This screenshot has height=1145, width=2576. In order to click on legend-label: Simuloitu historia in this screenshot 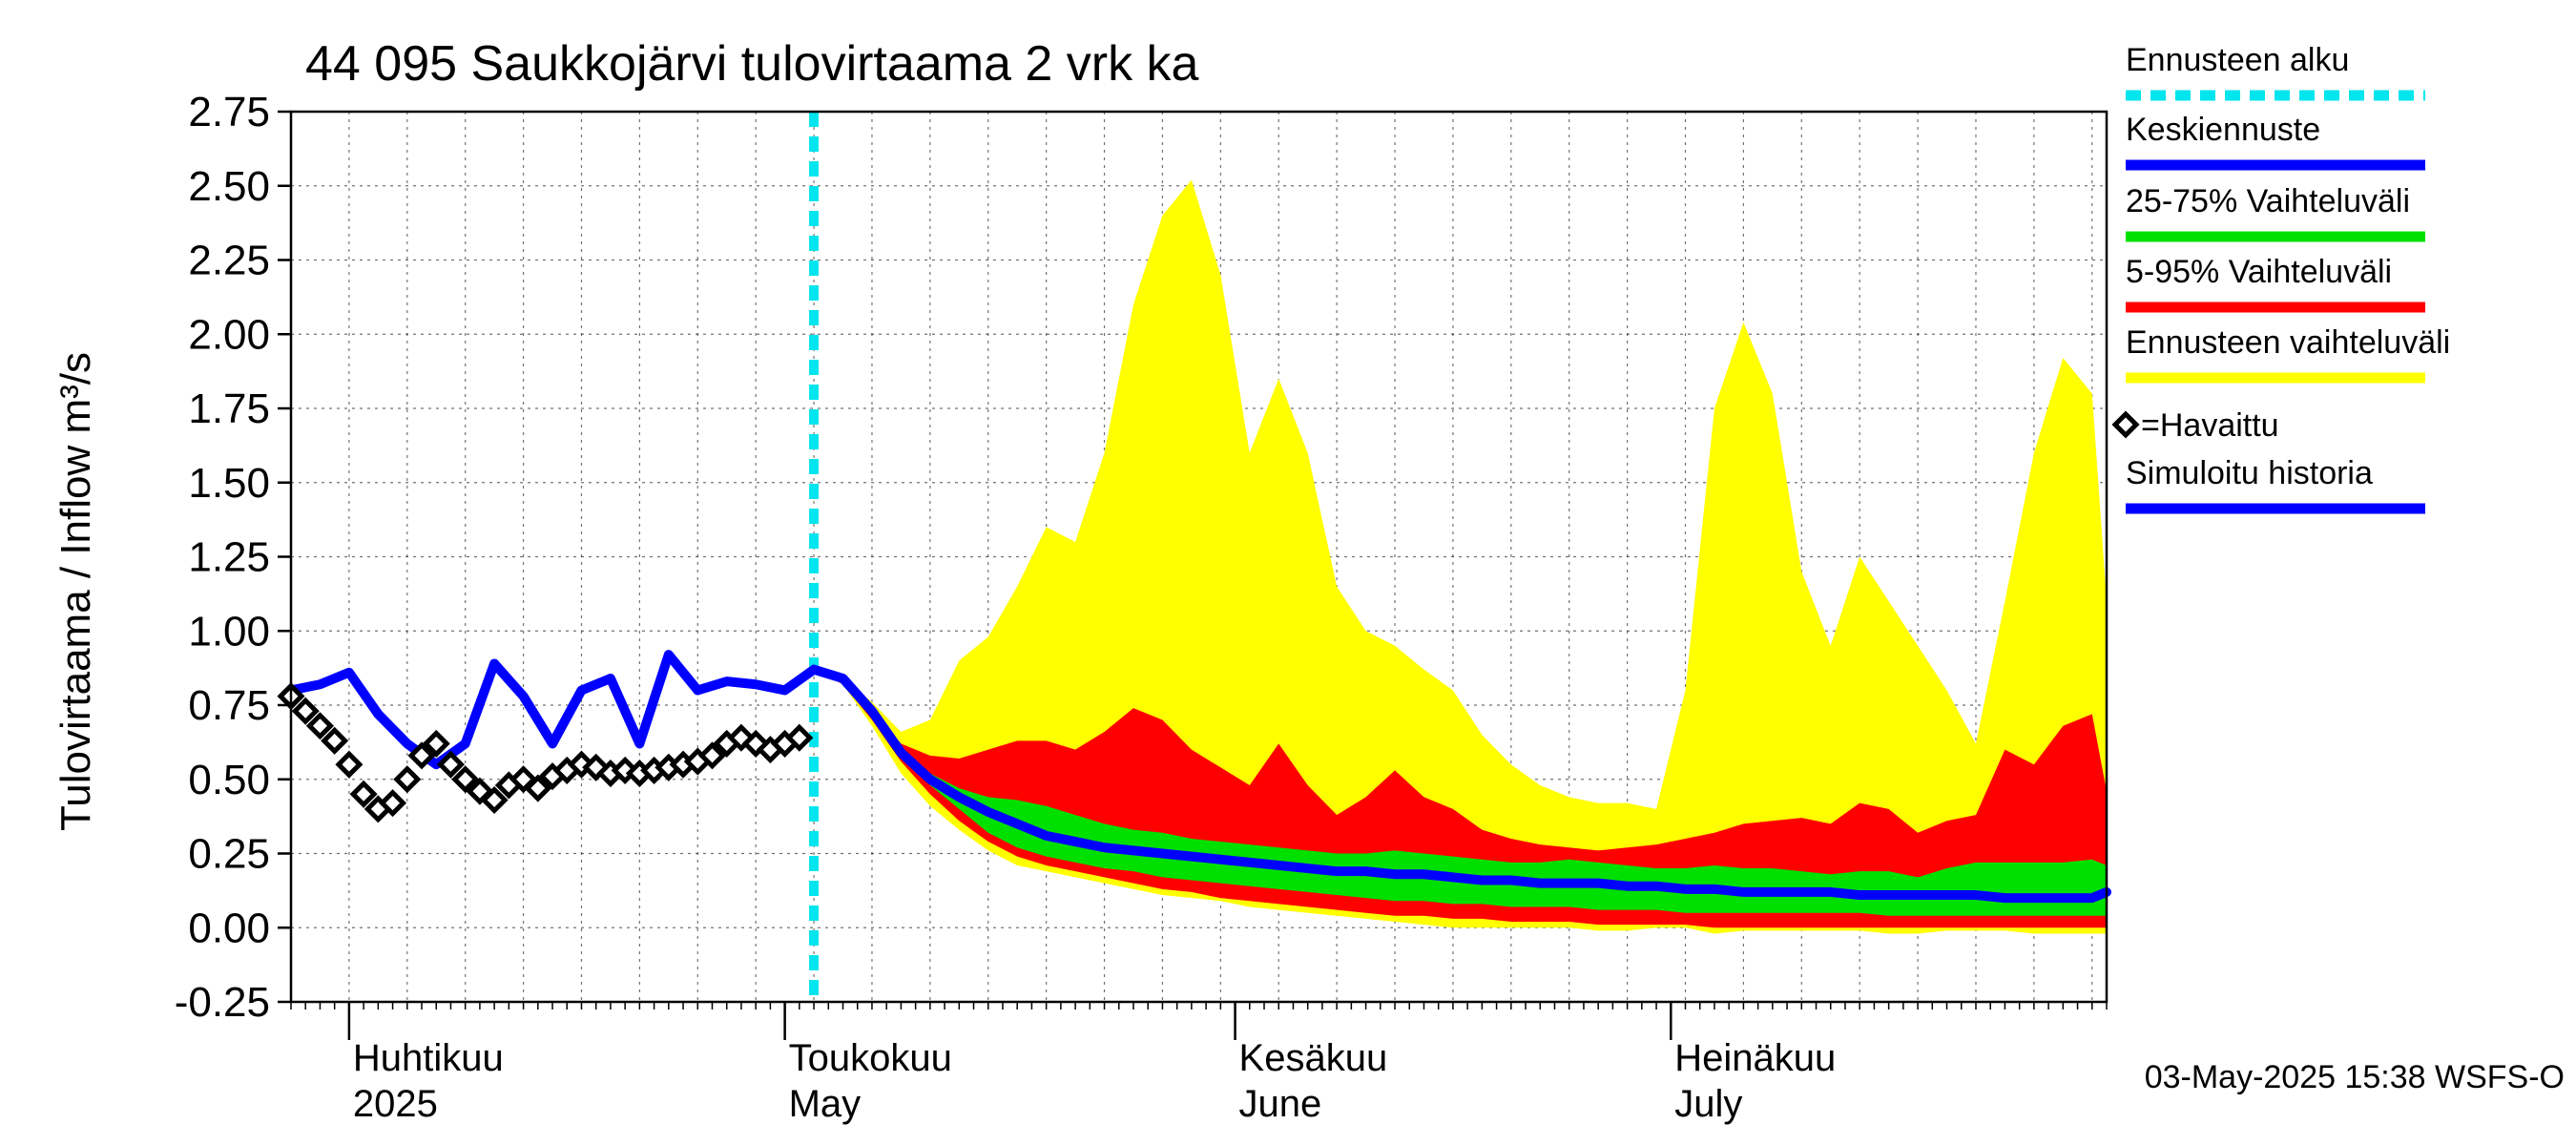, I will do `click(2249, 473)`.